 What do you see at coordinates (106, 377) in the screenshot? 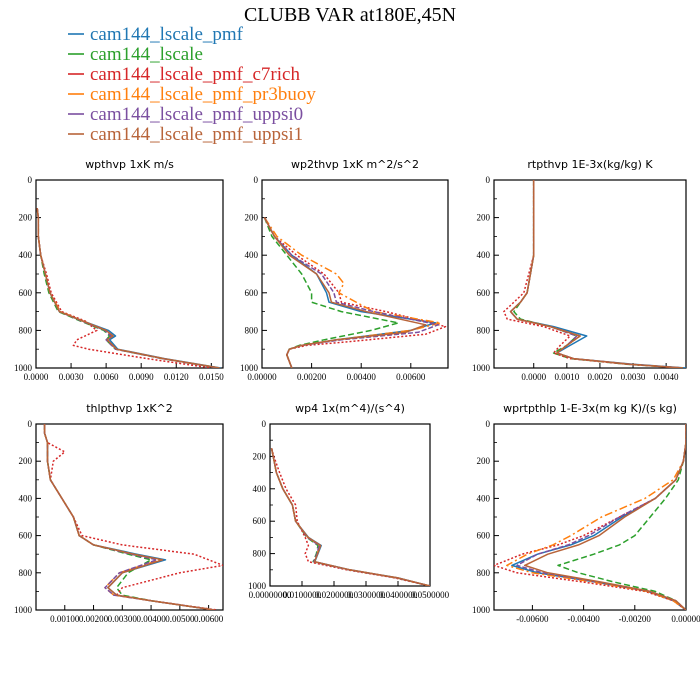
I see `x-tick-label: 0.0060` at bounding box center [106, 377].